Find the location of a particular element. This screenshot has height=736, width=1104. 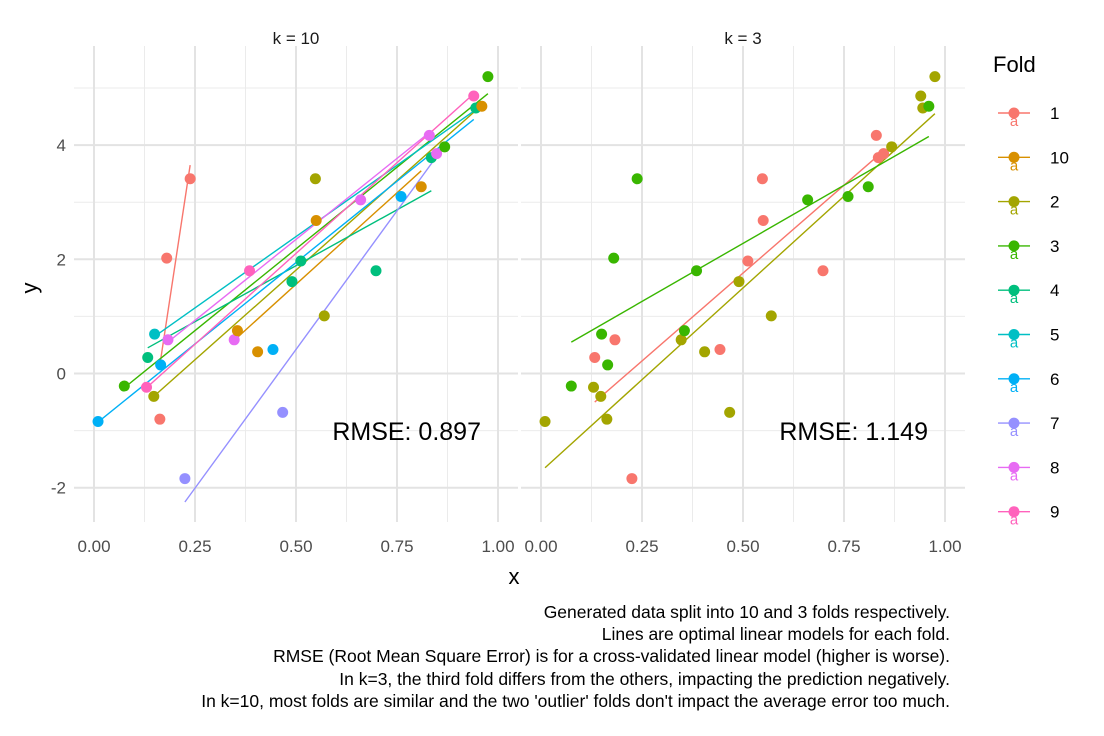

legend-label: 7 is located at coordinates (1054, 423).